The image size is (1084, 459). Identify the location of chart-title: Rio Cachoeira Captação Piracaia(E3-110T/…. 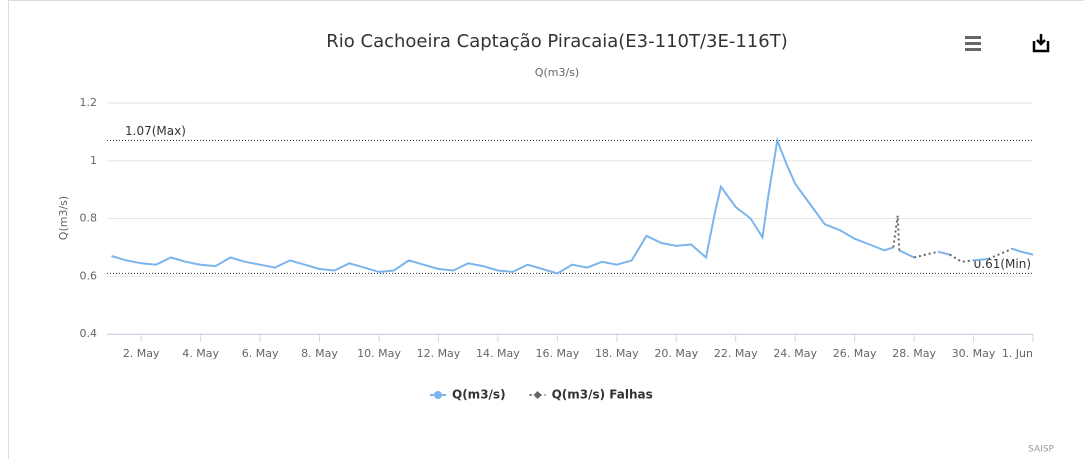
(556, 41).